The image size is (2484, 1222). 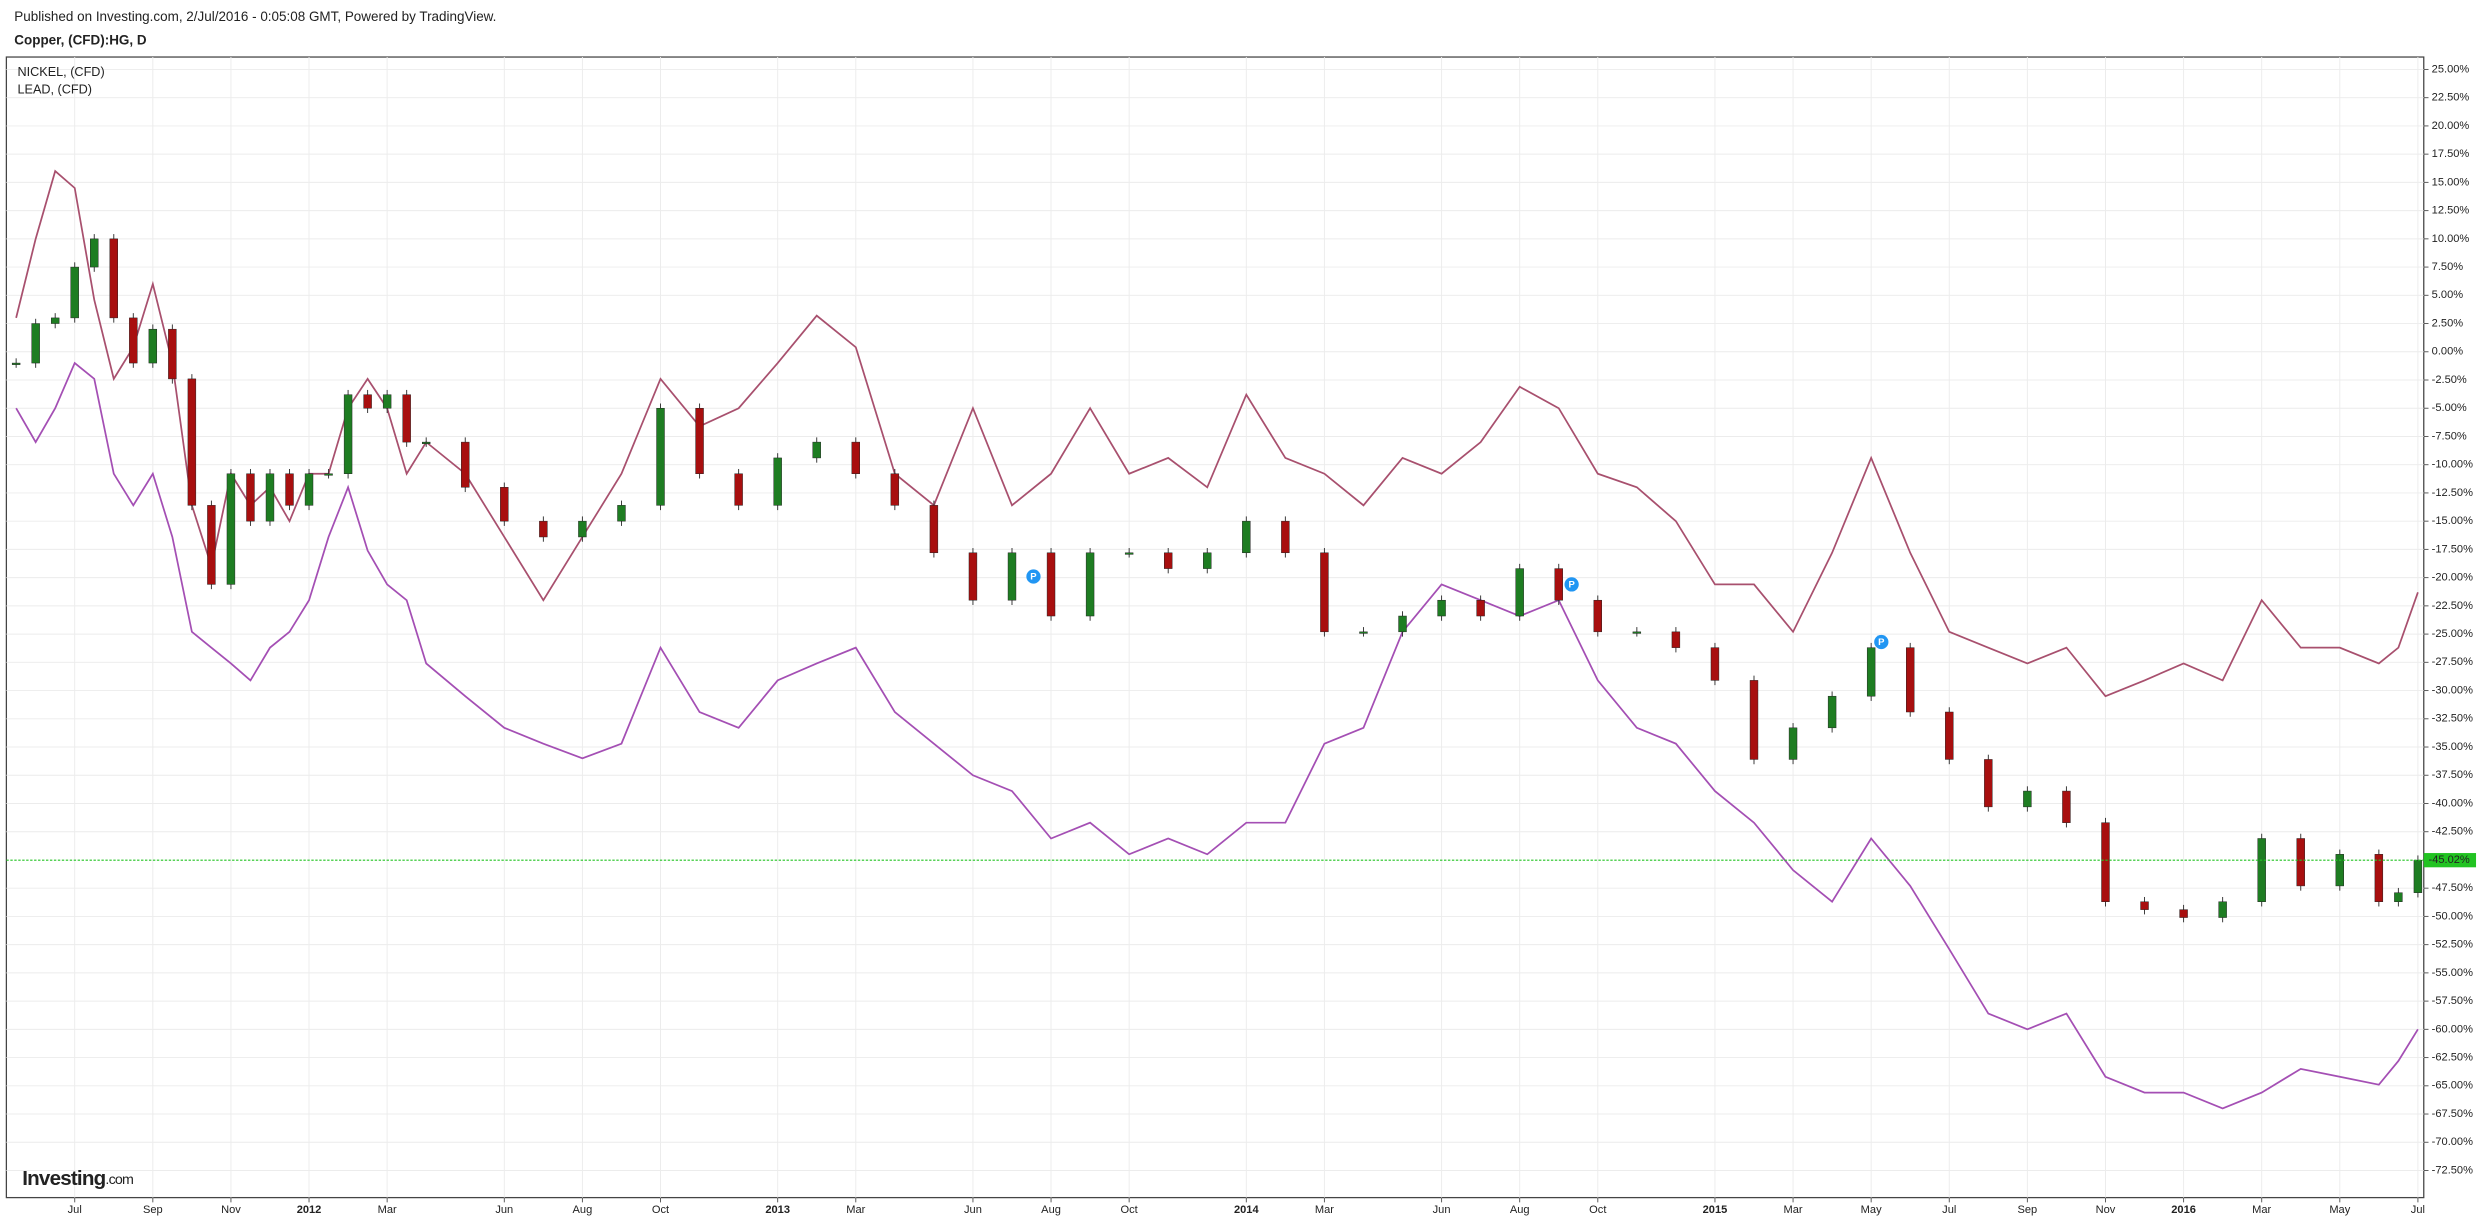 I want to click on y-tick-label: -22.50%, so click(x=2452, y=606).